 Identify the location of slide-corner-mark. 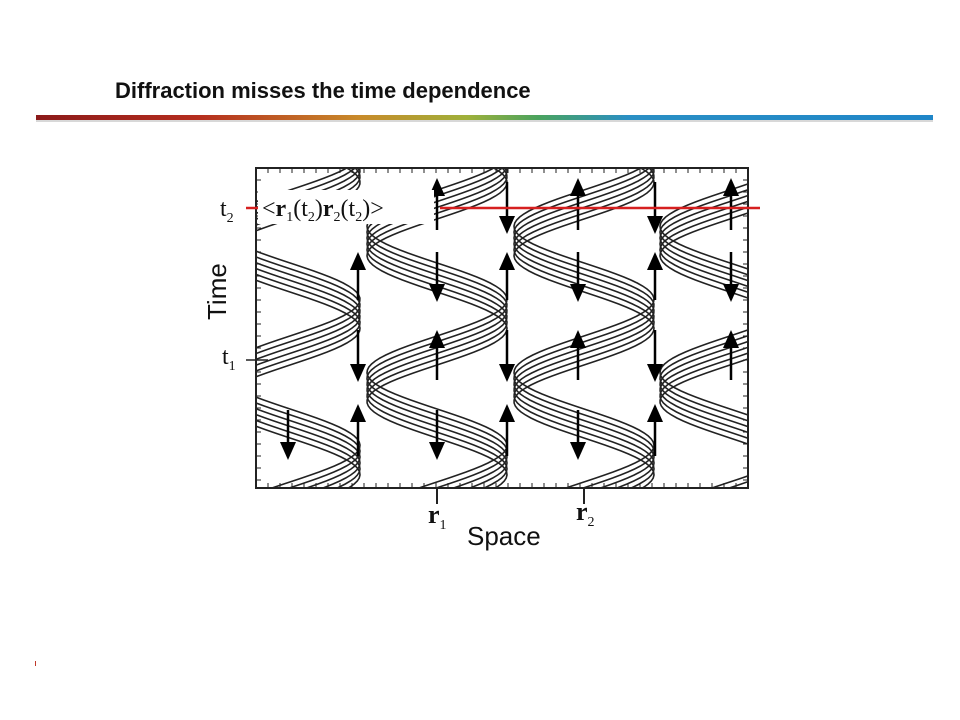
(35, 663).